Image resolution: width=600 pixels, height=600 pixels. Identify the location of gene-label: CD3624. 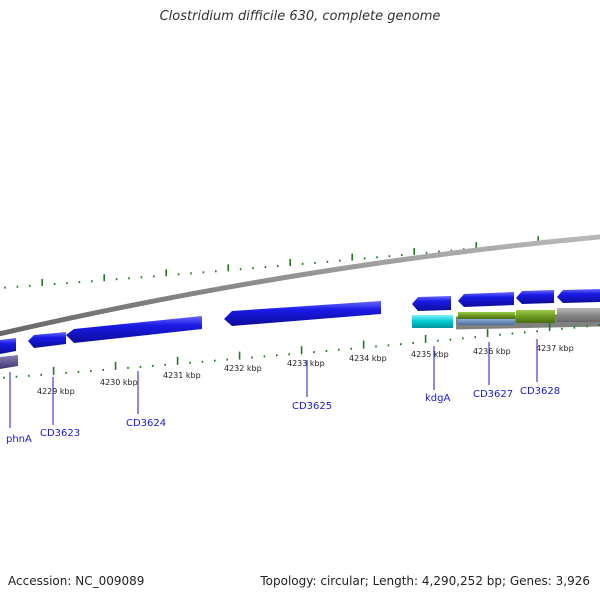
(146, 423).